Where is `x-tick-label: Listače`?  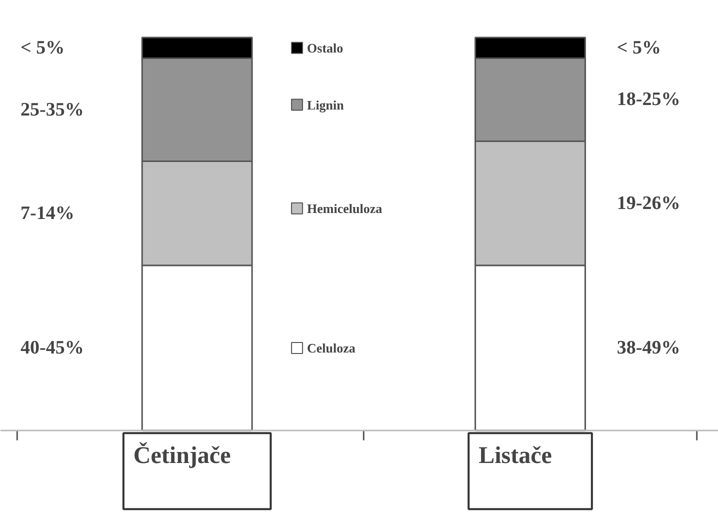 x-tick-label: Listače is located at coordinates (515, 456).